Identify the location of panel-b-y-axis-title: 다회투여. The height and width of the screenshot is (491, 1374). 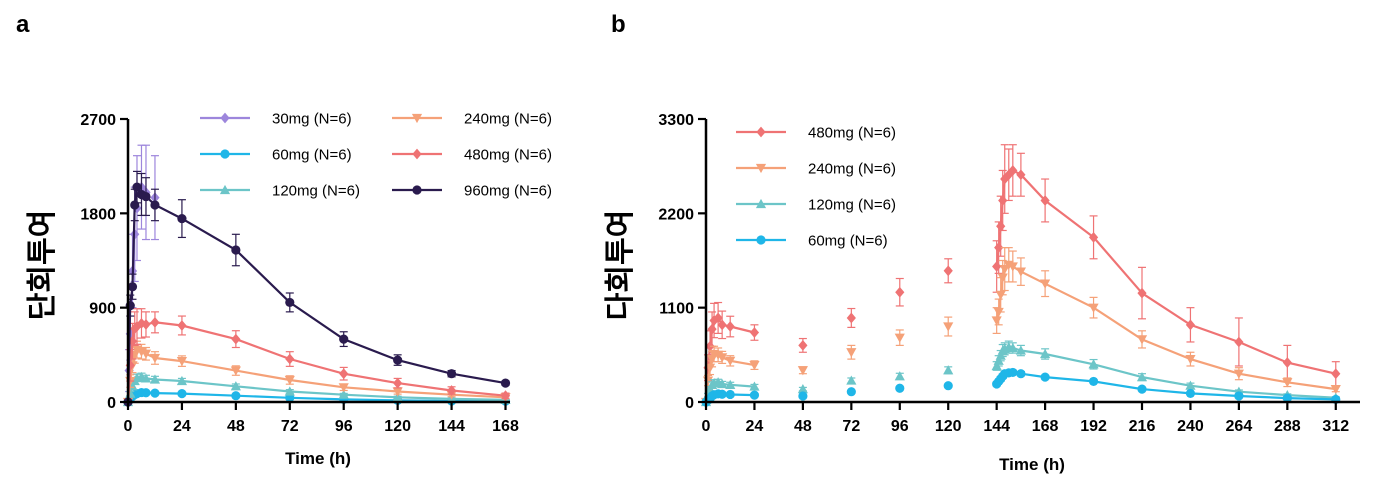
(620, 265).